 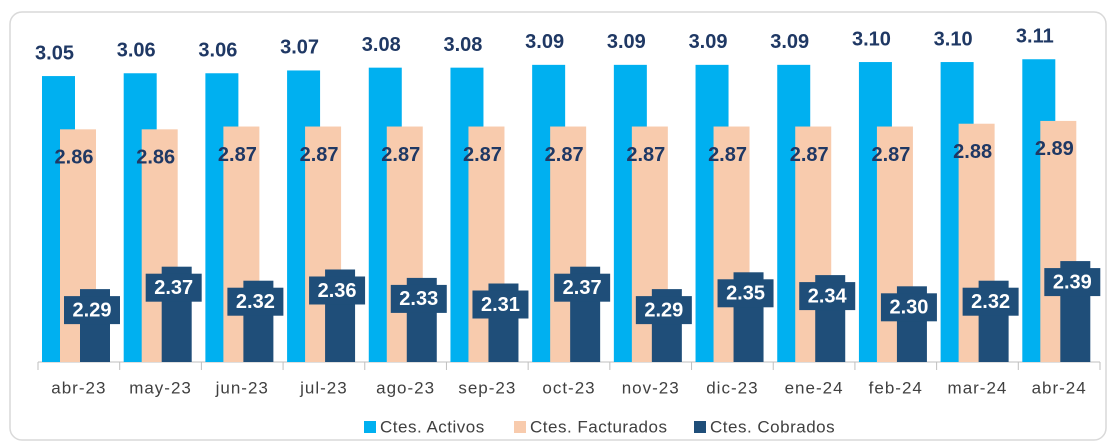 What do you see at coordinates (896, 387) in the screenshot?
I see `x-tick-label: feb-24` at bounding box center [896, 387].